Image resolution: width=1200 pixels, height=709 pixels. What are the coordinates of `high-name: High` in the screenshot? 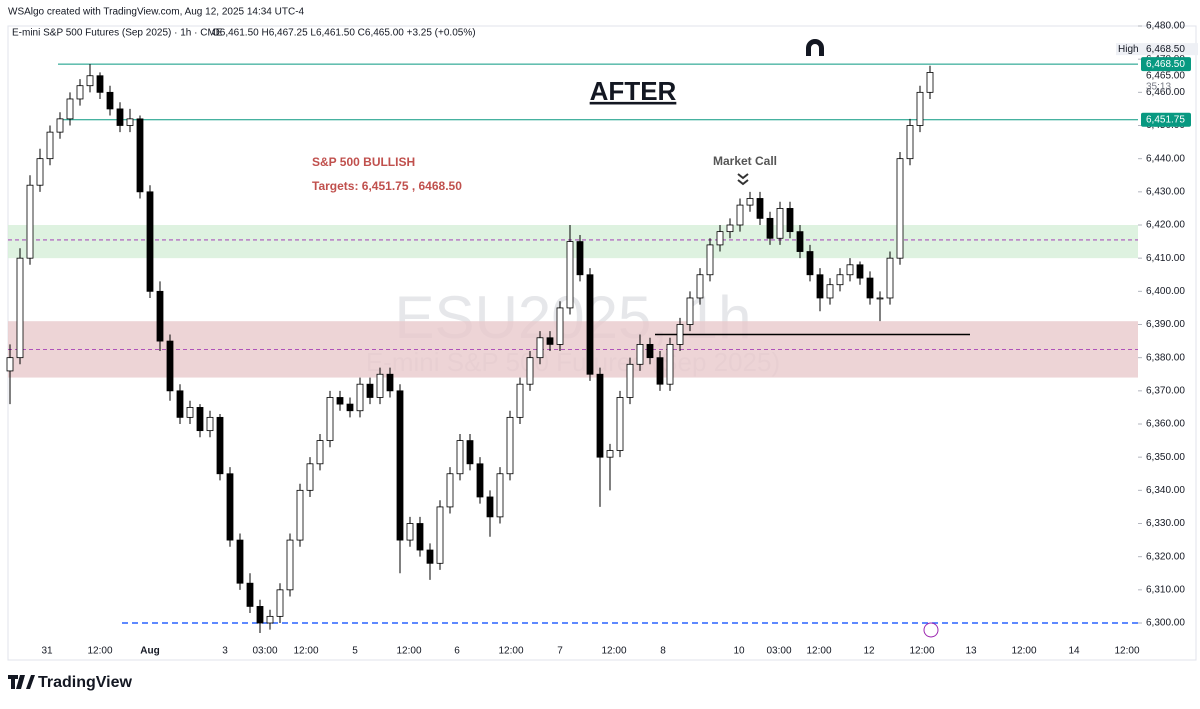 It's located at (1128, 49).